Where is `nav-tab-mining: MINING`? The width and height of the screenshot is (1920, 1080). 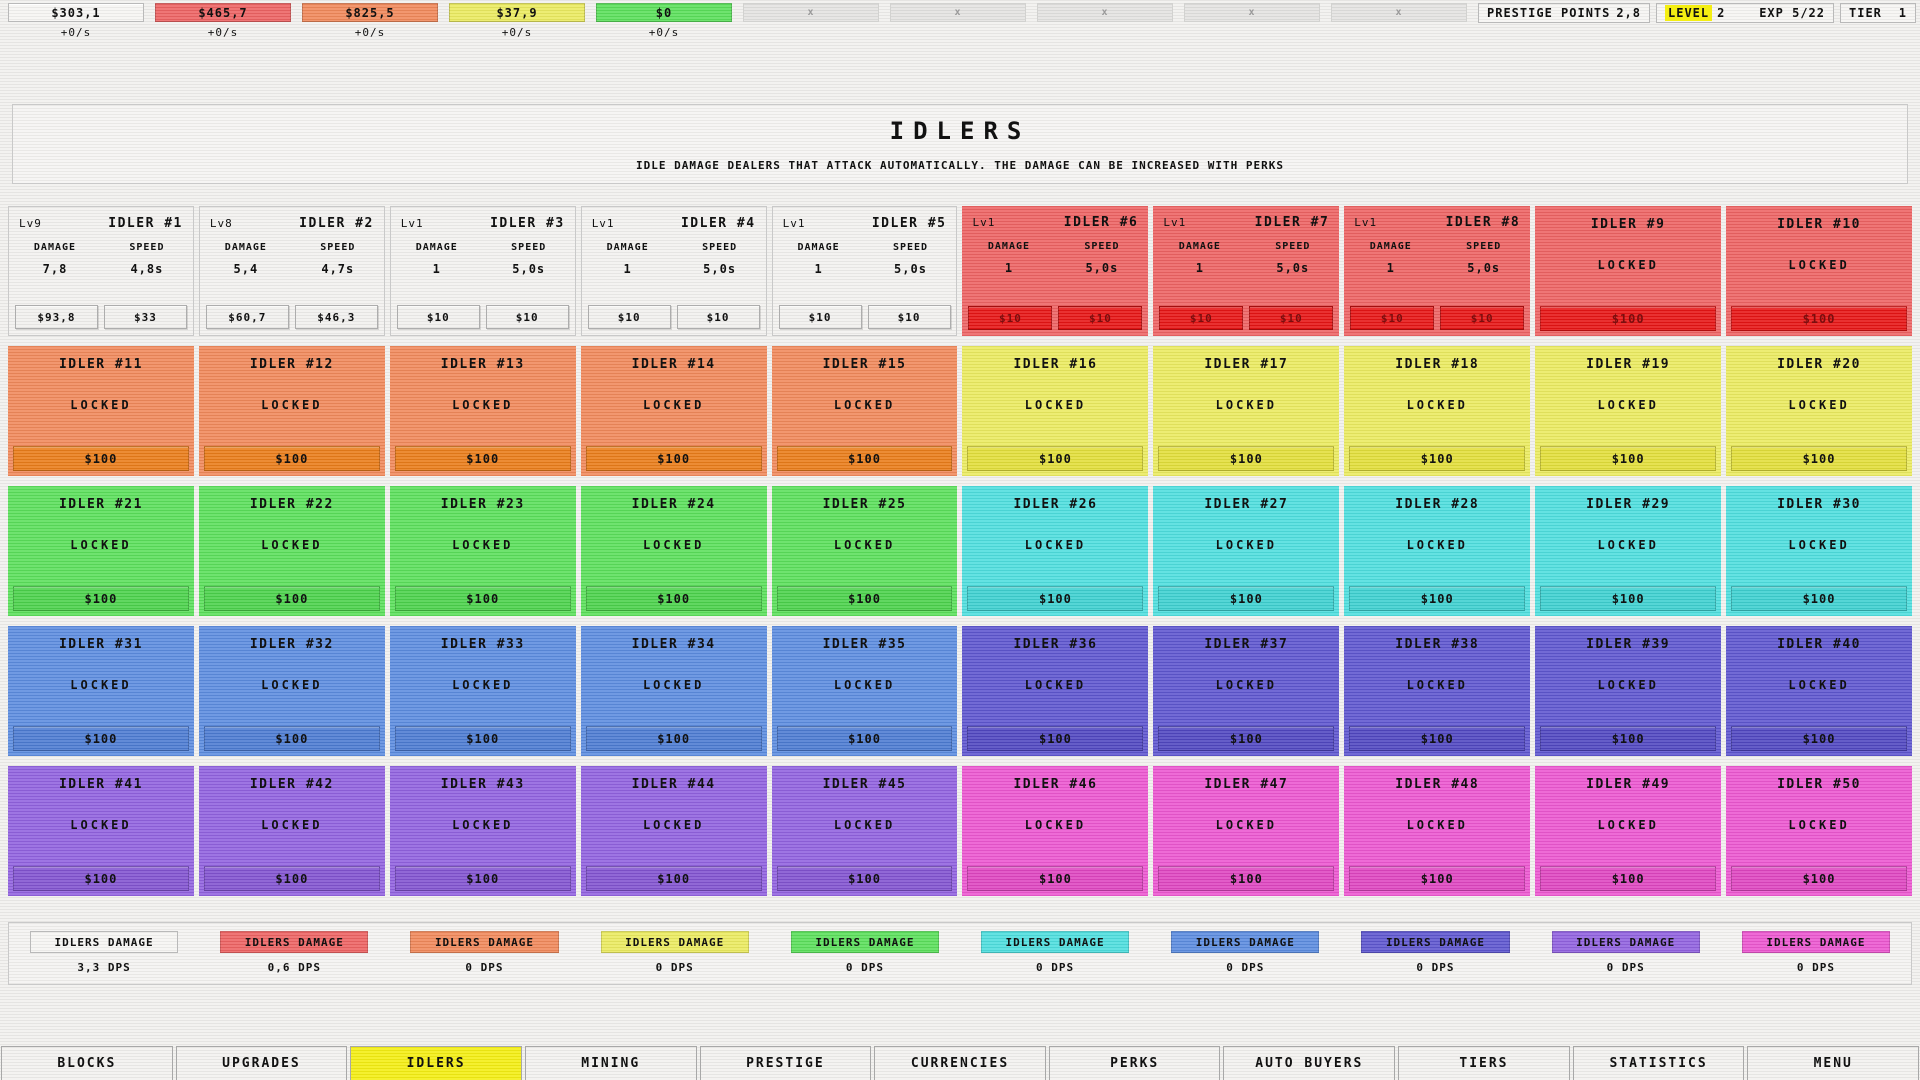 nav-tab-mining: MINING is located at coordinates (610, 1063).